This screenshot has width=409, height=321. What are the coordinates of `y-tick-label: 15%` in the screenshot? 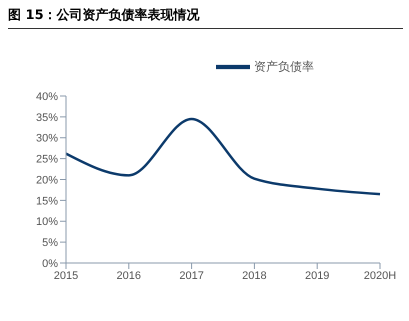 It's located at (47, 201).